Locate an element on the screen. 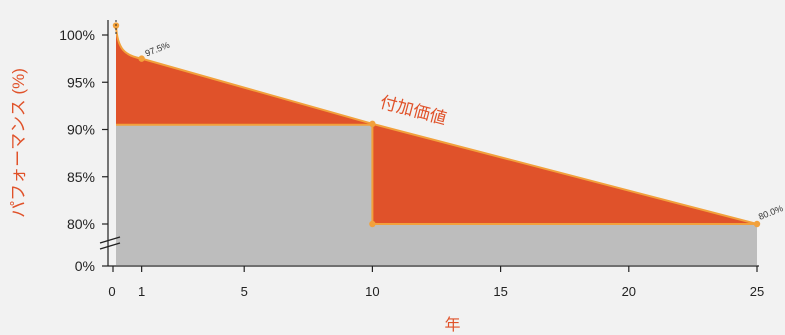 This screenshot has height=335, width=785. y-tick-label: 85% is located at coordinates (81, 177).